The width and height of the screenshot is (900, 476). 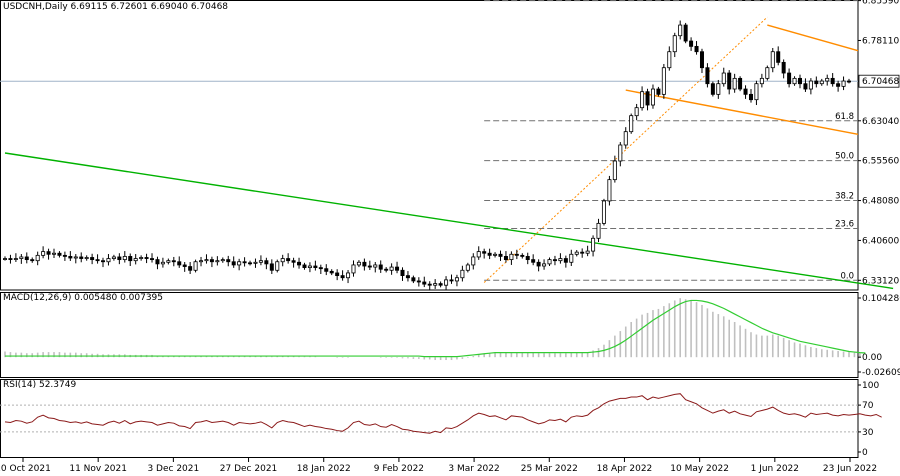 What do you see at coordinates (96, 298) in the screenshot?
I see `macd-main-value: 0.005480` at bounding box center [96, 298].